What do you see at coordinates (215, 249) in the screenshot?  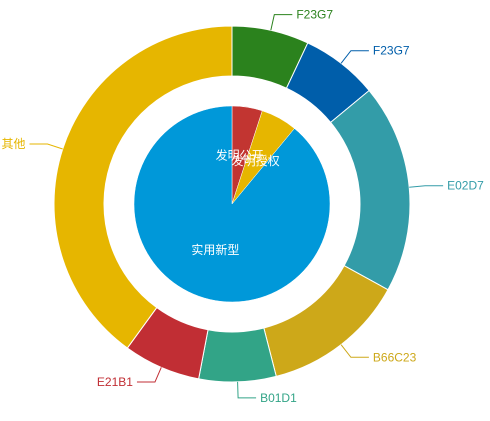 I see `inner-slice-label: 实用新型` at bounding box center [215, 249].